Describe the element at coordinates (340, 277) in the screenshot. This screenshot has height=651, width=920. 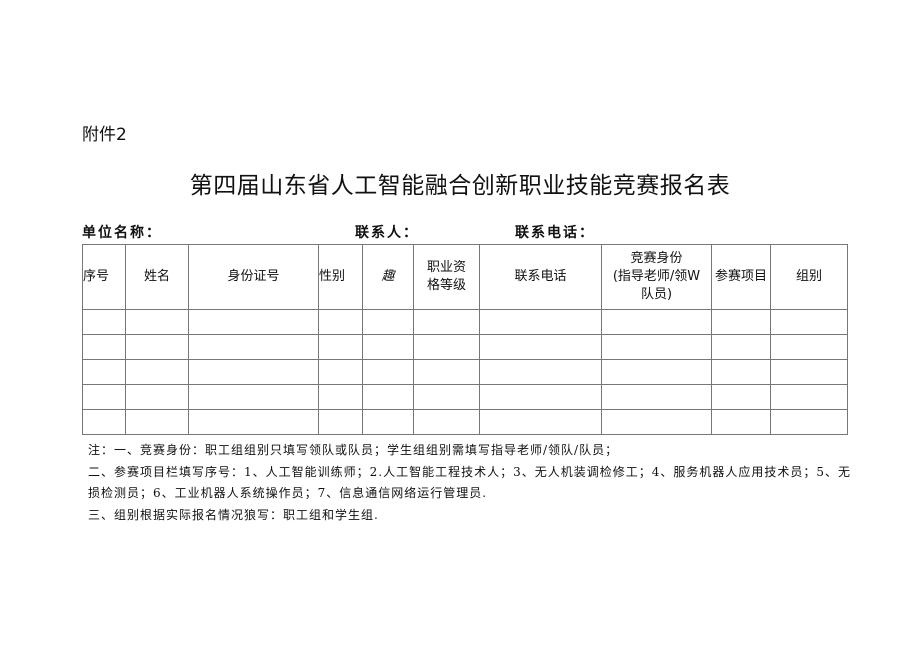
I see `header-gender: 性别` at that location.